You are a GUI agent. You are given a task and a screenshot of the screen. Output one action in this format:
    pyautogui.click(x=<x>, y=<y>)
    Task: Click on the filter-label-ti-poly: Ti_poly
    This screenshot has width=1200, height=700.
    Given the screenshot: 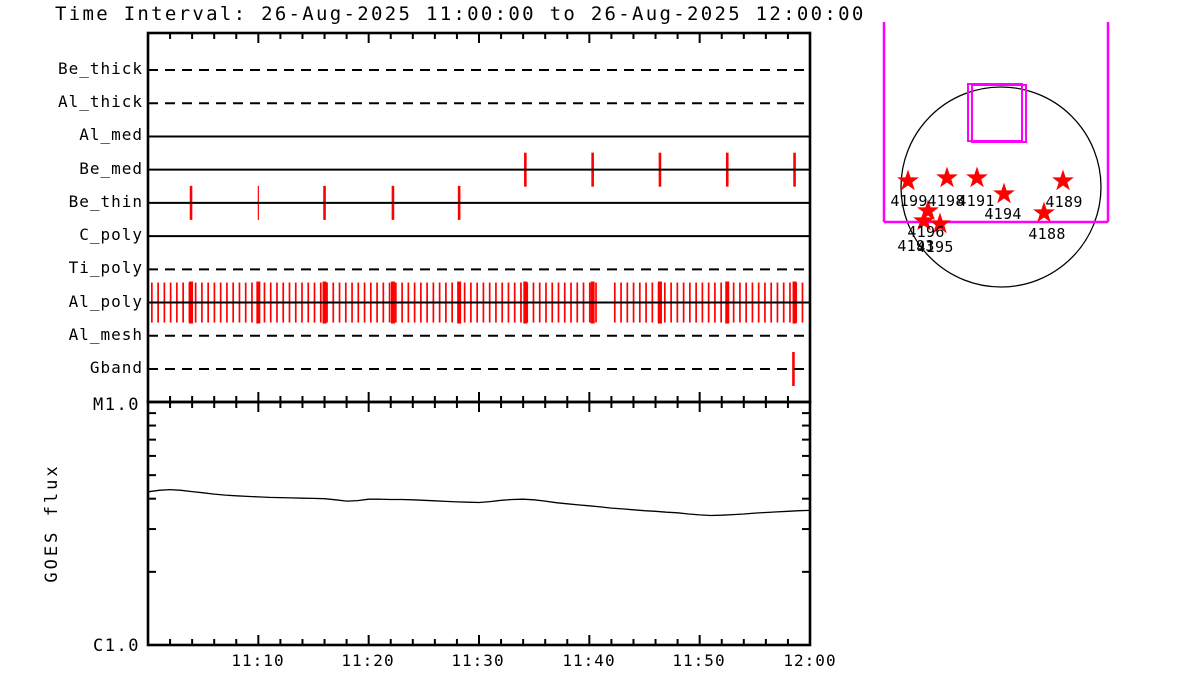 What is the action you would take?
    pyautogui.click(x=105, y=267)
    